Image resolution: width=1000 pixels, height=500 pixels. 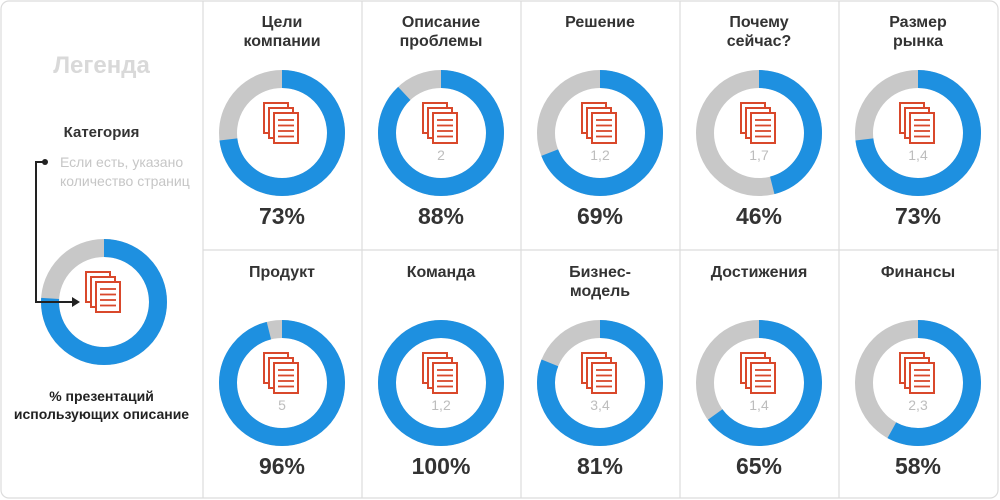 What do you see at coordinates (759, 216) in the screenshot?
I see `percent-label: 46%` at bounding box center [759, 216].